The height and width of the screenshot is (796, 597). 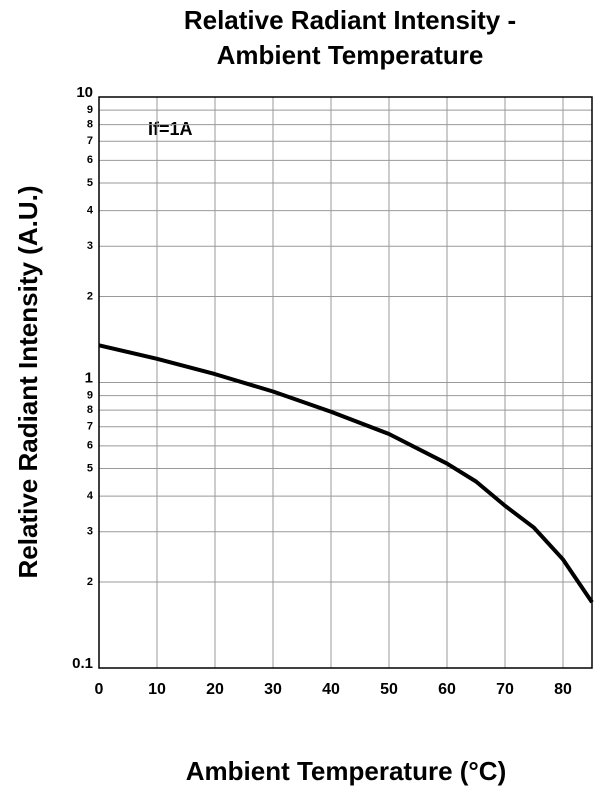 I want to click on y-tick-label: 10, so click(x=84, y=92).